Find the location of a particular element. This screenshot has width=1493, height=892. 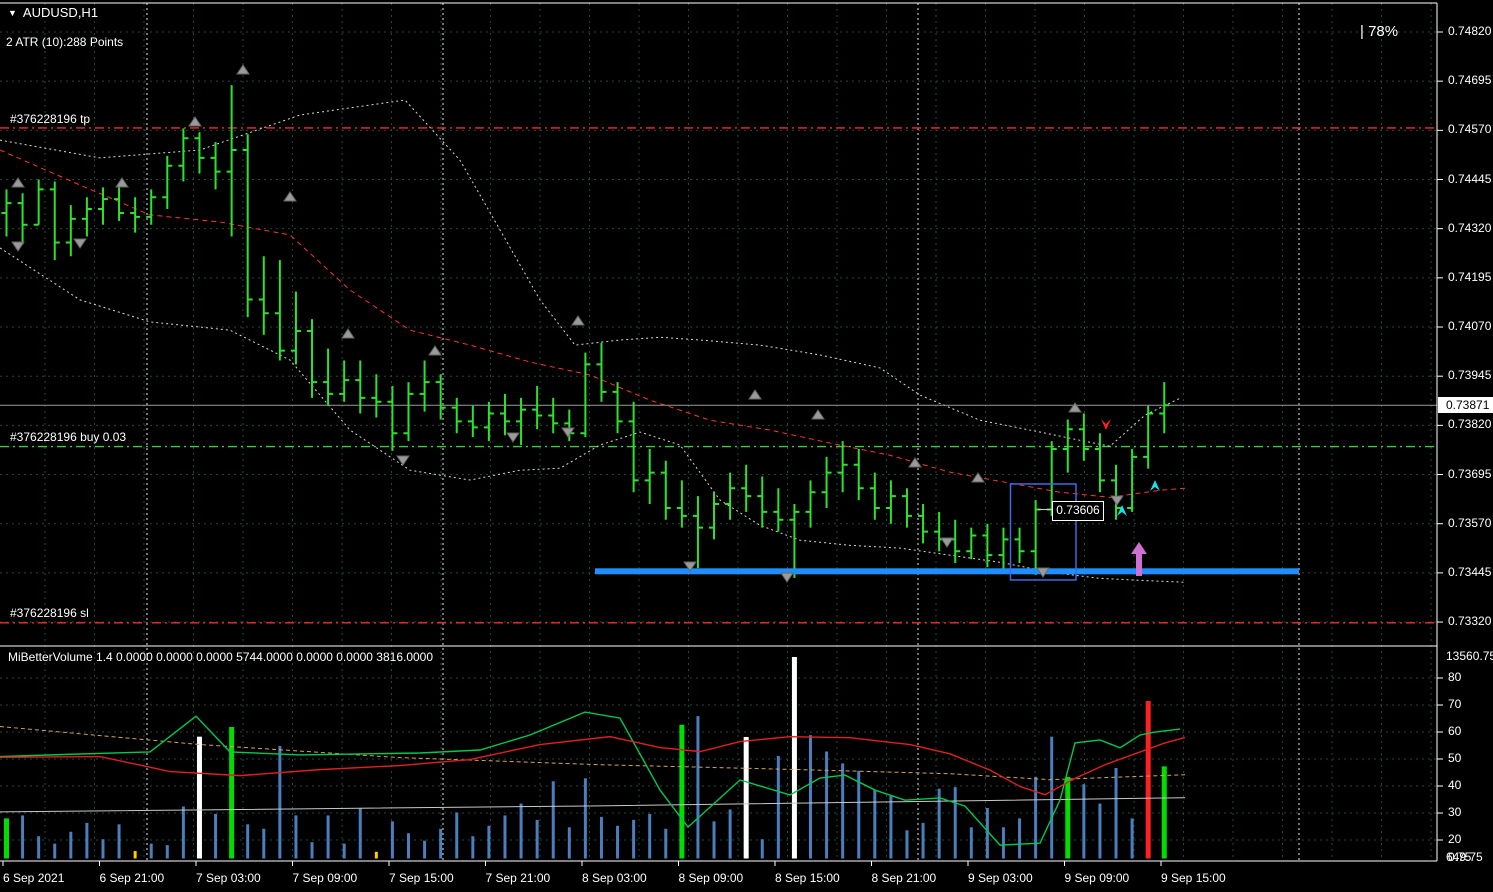

tp-line-label: #376228196 tp is located at coordinates (50, 119).